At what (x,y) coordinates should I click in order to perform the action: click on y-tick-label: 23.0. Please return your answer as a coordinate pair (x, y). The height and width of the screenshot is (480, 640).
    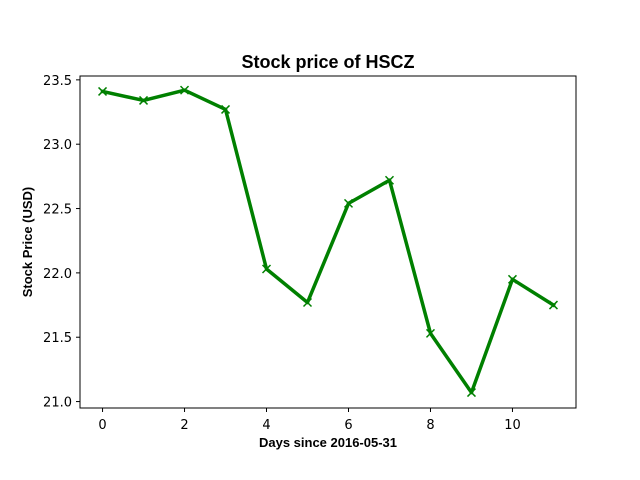
    Looking at the image, I should click on (57, 145).